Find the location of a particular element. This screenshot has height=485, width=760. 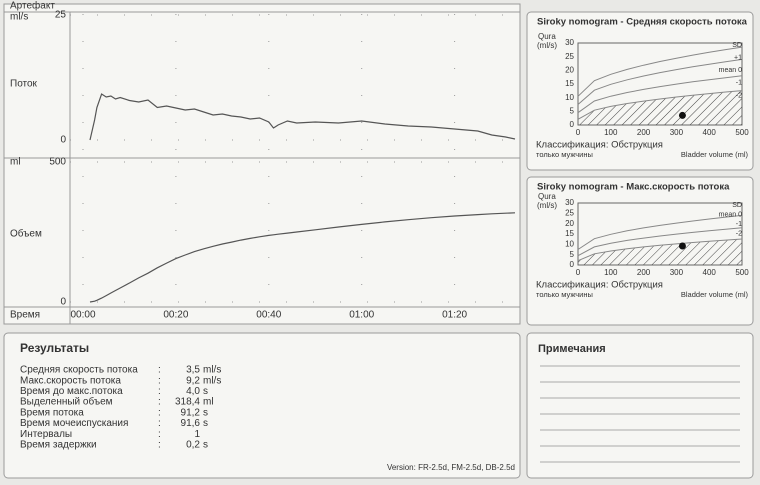

result-label: Время до макс.потока is located at coordinates (71, 391).